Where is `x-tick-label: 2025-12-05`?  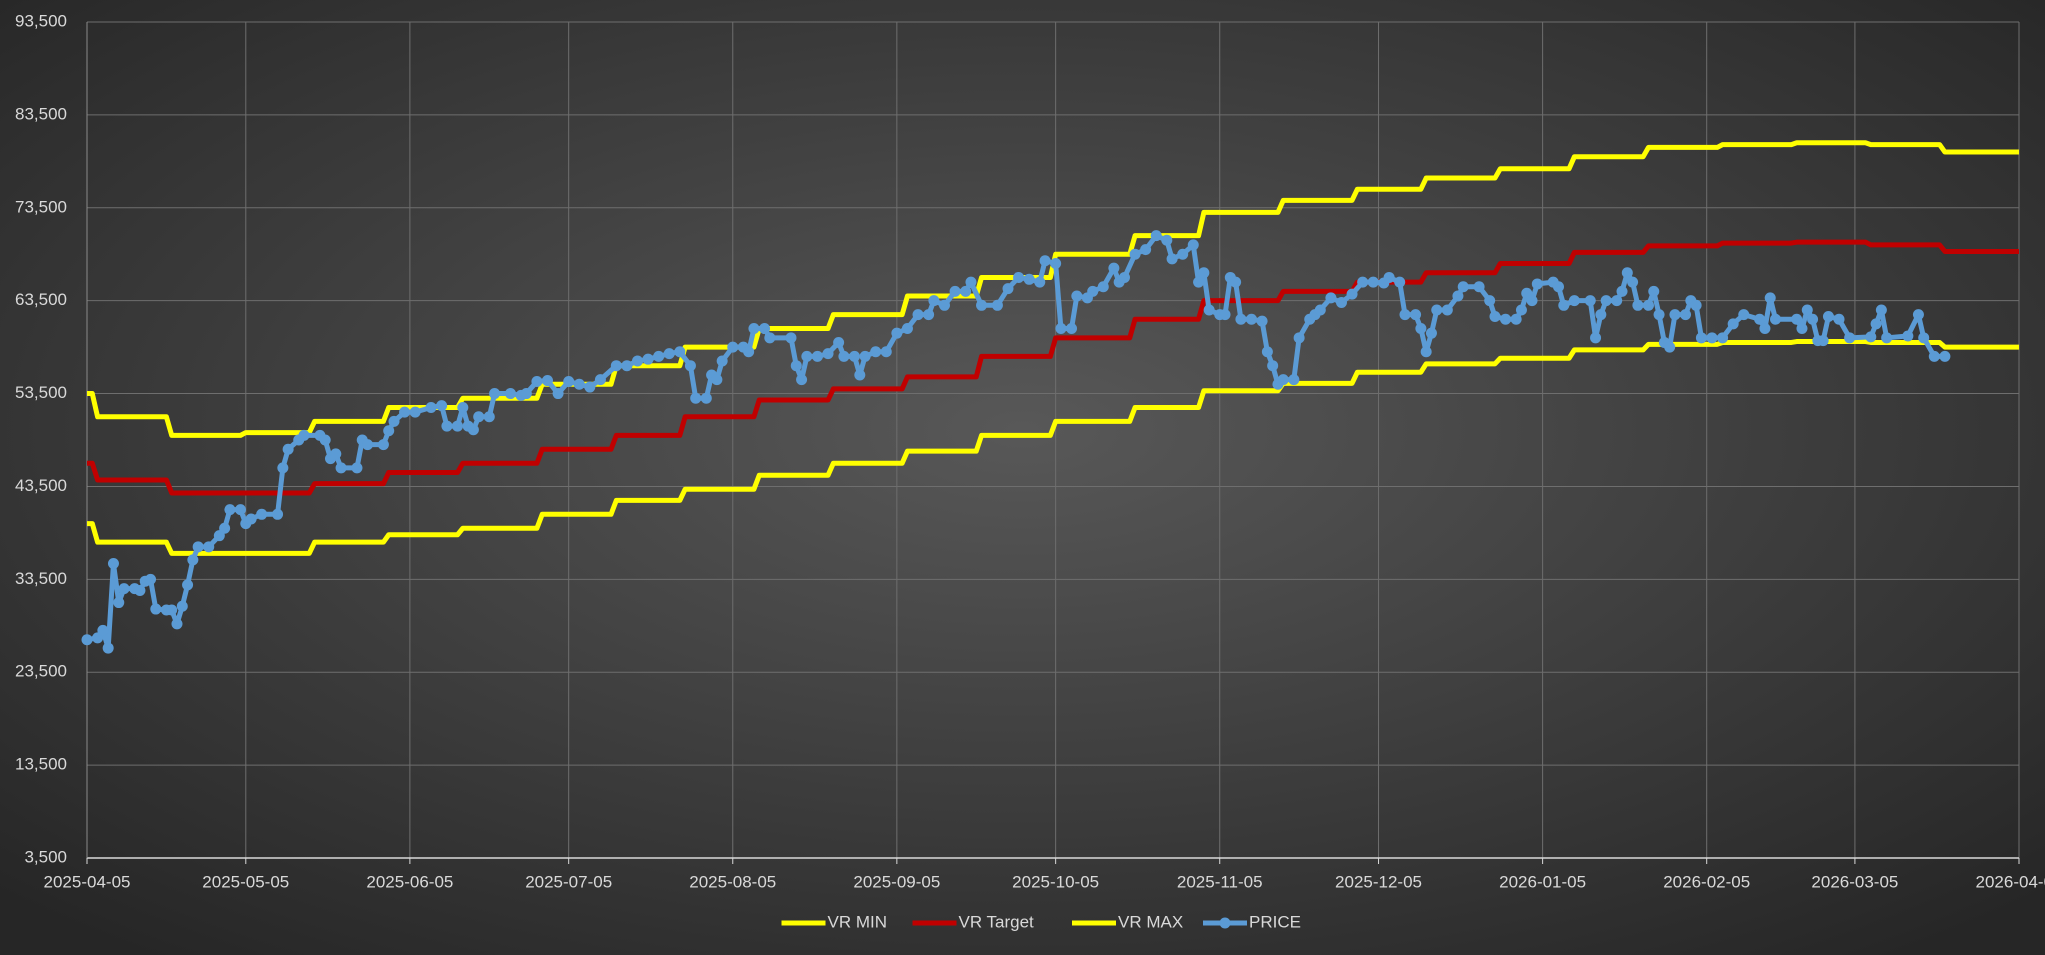 x-tick-label: 2025-12-05 is located at coordinates (1378, 881).